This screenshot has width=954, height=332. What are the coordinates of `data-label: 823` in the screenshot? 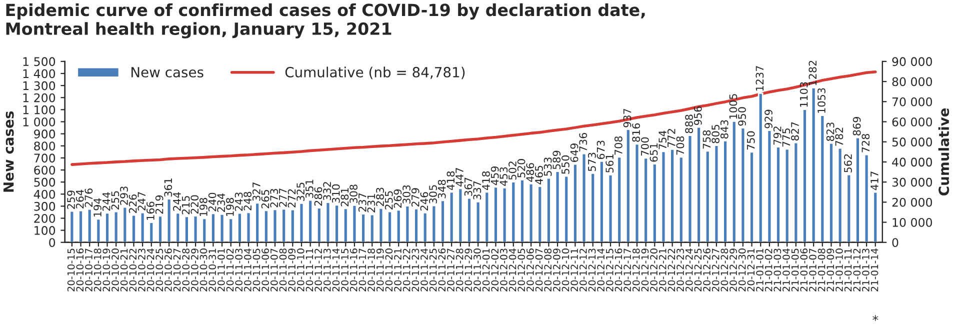 It's located at (830, 131).